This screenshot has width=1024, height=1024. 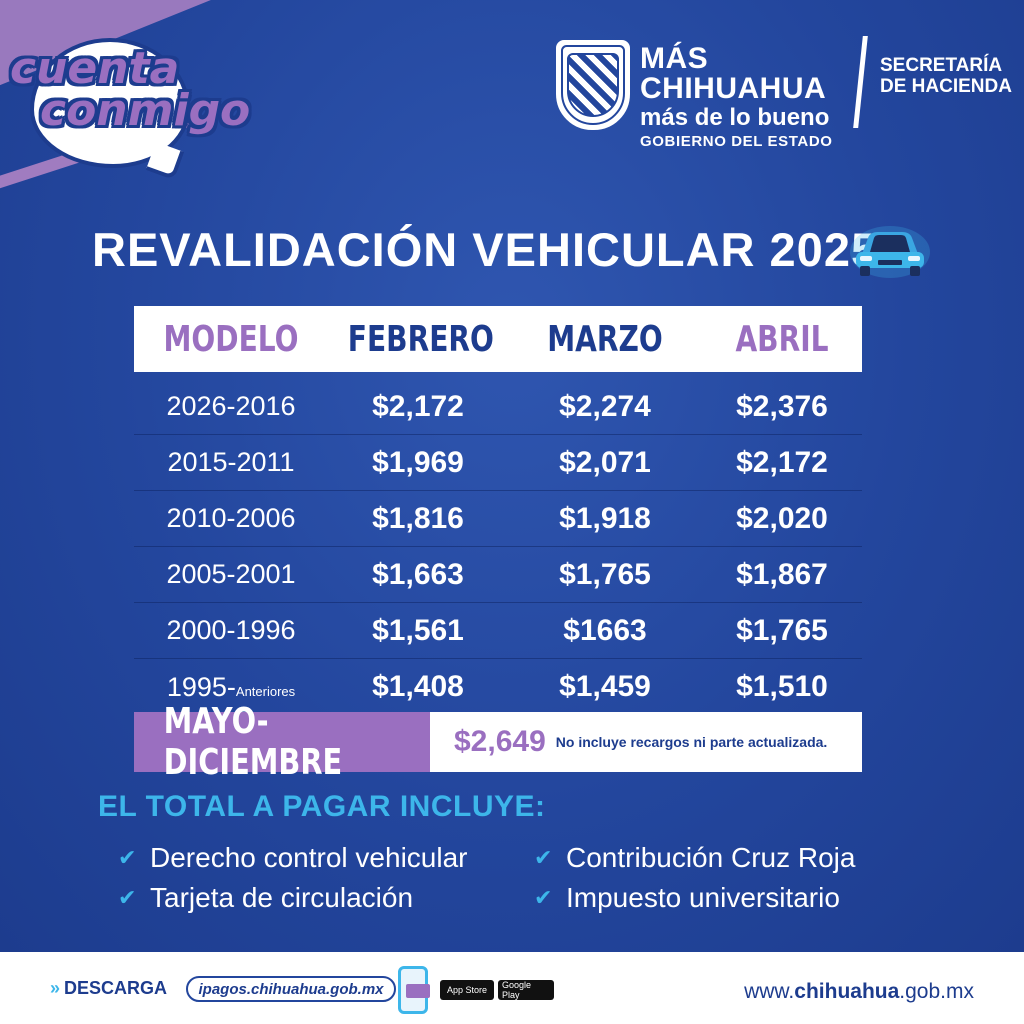 I want to click on mayo-price: $2,649, so click(x=500, y=741).